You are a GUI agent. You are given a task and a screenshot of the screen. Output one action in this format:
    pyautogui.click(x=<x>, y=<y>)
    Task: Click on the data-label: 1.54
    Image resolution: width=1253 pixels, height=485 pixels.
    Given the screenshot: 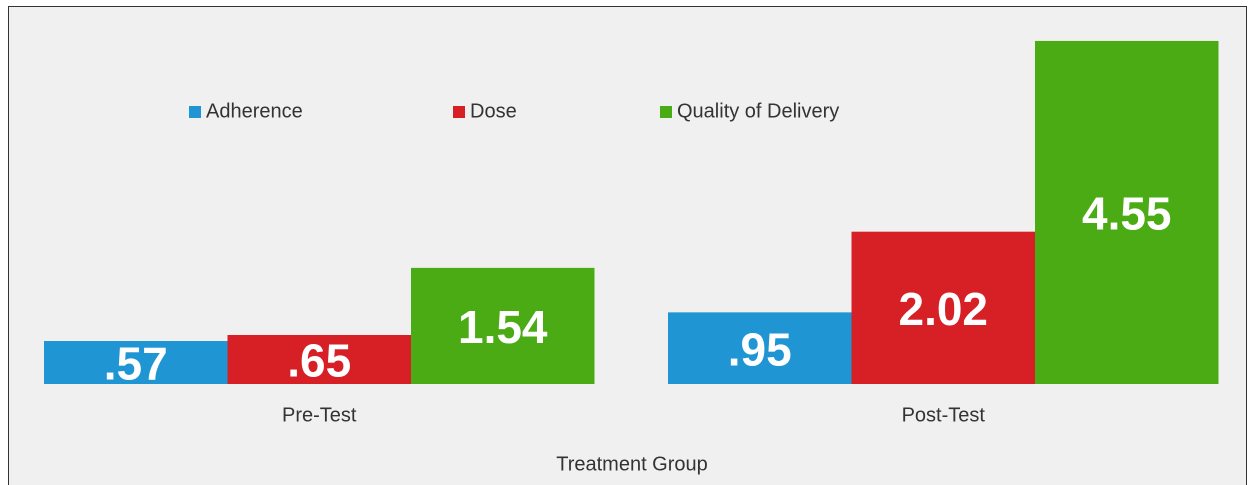 What is the action you would take?
    pyautogui.click(x=503, y=327)
    